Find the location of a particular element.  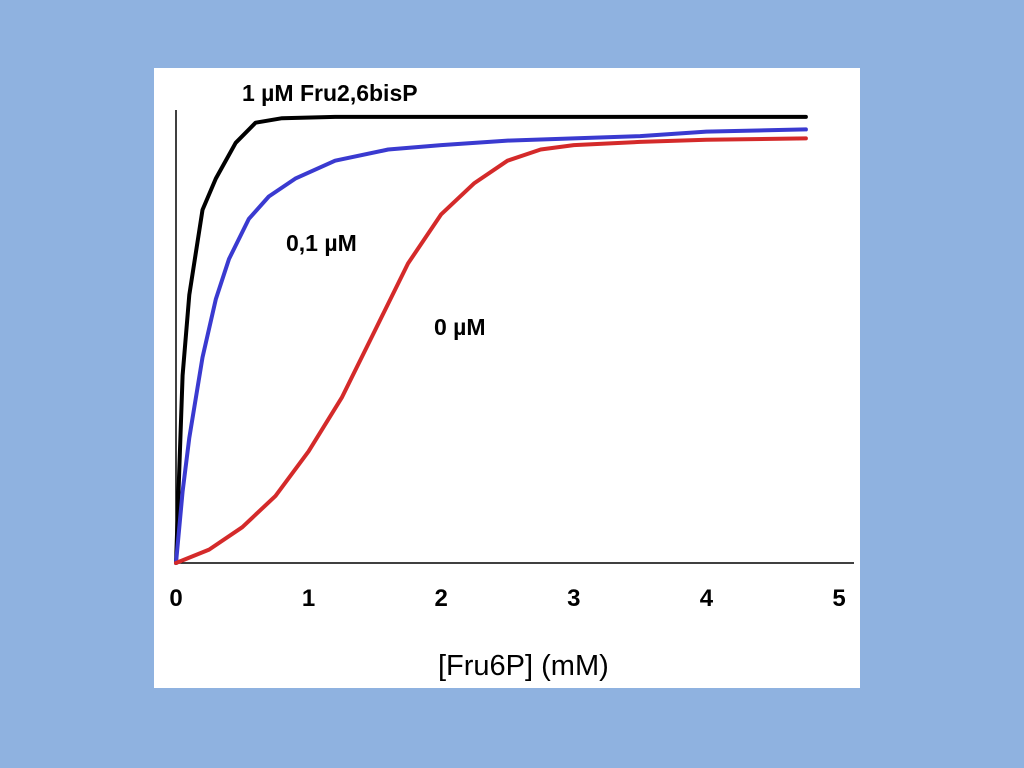

x-tick-labels: 0 1 2 3 4 5 is located at coordinates (507, 598).